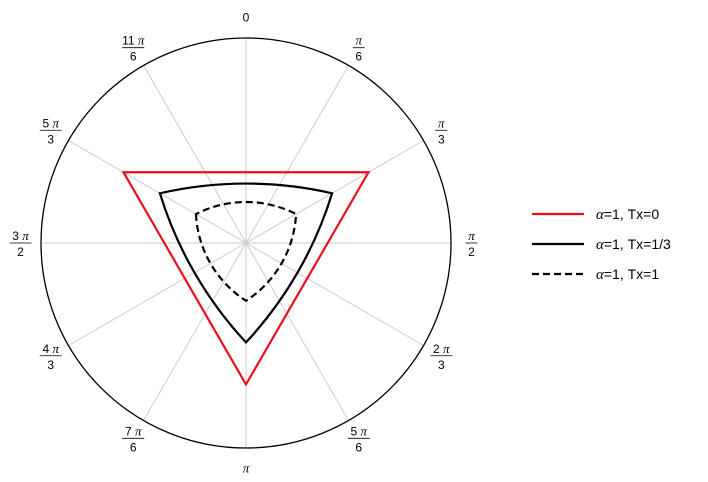 This screenshot has height=482, width=708. I want to click on legend-item: α=1, Tx=1, so click(595, 274).